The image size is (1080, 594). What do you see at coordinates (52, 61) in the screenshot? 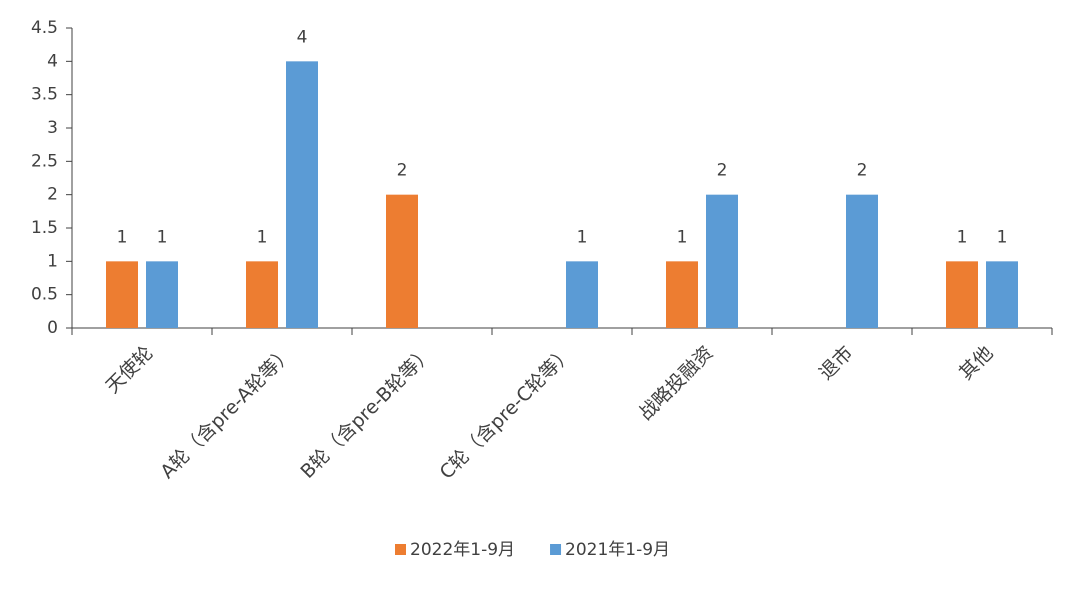
I see `y-tick-label: 4` at bounding box center [52, 61].